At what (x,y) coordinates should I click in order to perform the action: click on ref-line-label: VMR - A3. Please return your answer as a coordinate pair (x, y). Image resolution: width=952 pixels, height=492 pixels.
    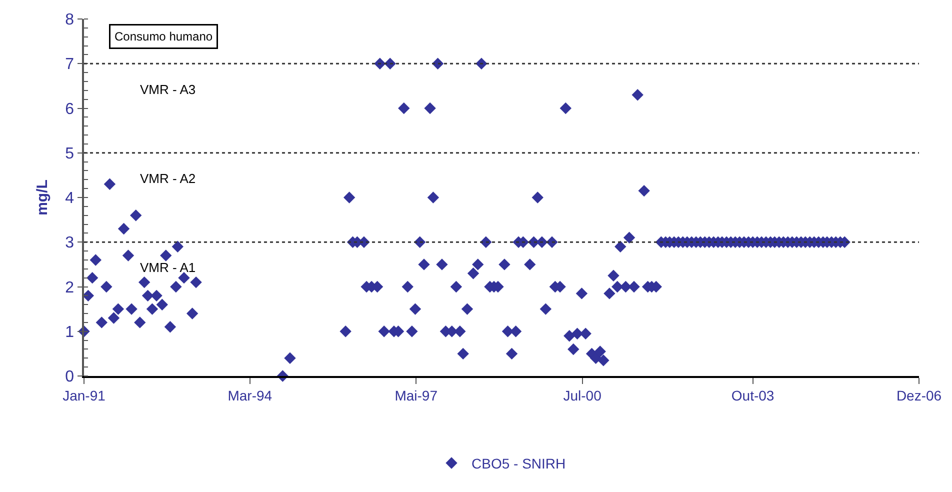
    Looking at the image, I should click on (168, 89).